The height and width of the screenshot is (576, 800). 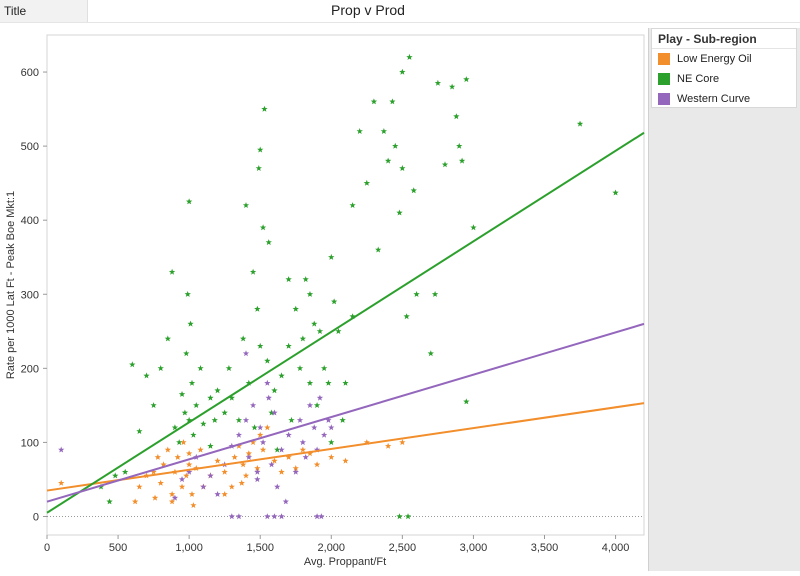 I want to click on legend-item-low-energy-oil: Low Energy Oil, so click(x=724, y=59).